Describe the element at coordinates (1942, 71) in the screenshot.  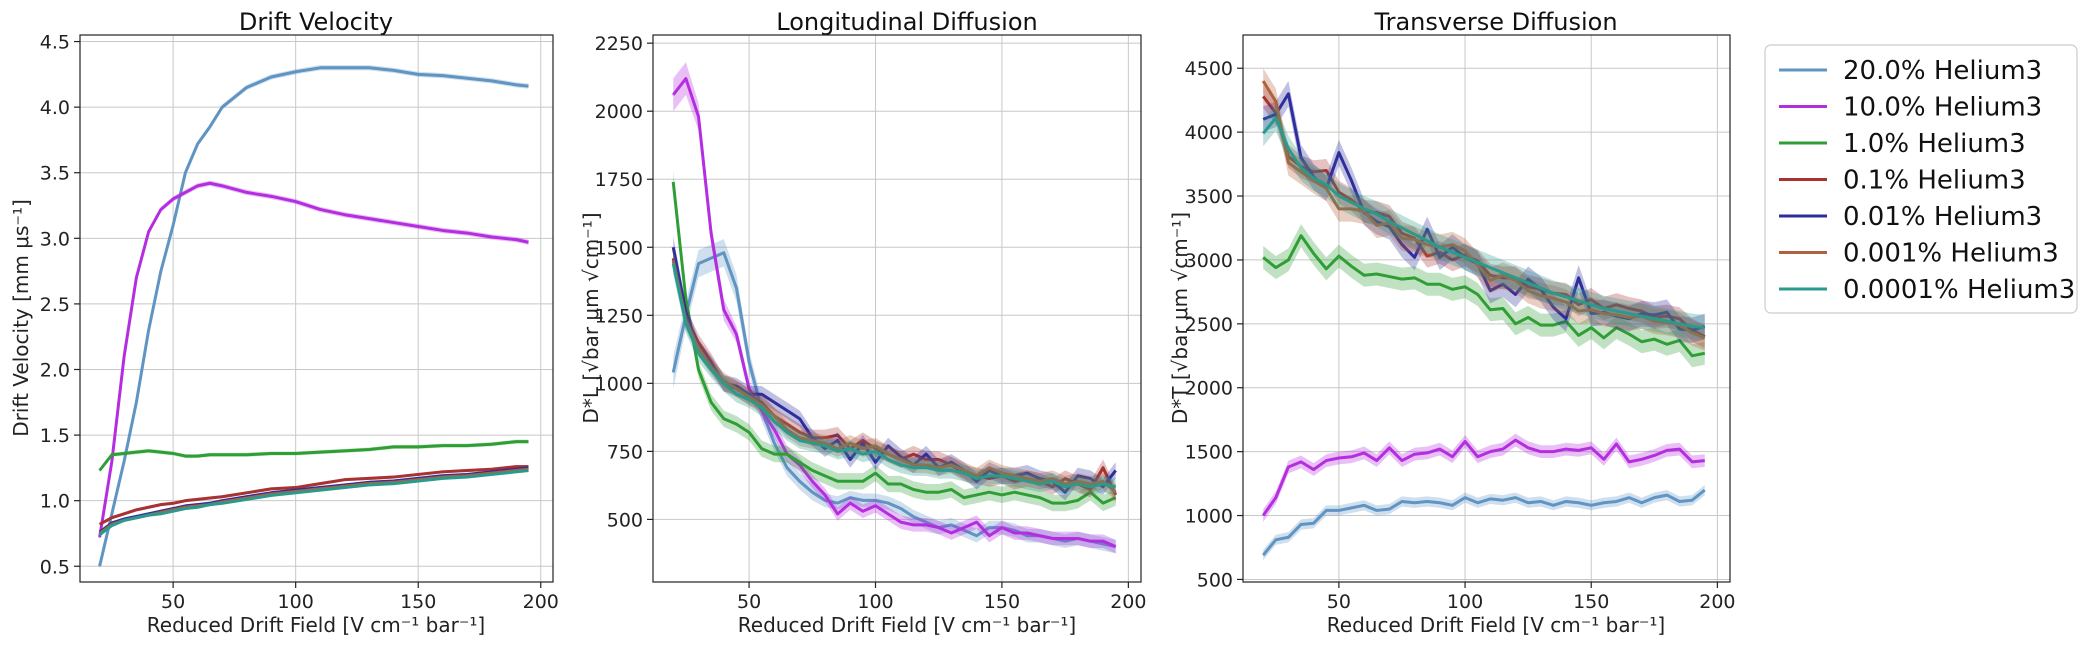
I see `legend-label: 20.0% Helium3` at that location.